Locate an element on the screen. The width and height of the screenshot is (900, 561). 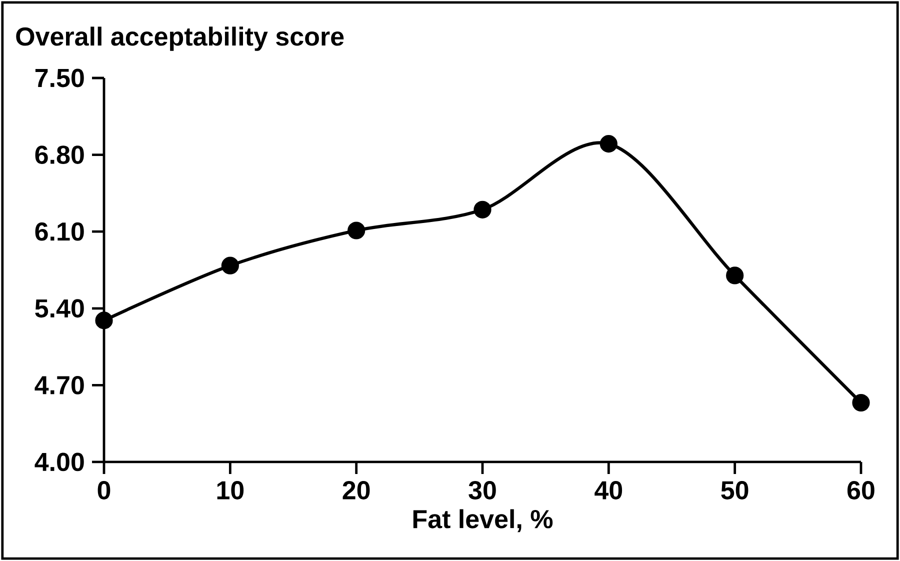
y-tick-label: 6.10 is located at coordinates (59, 231).